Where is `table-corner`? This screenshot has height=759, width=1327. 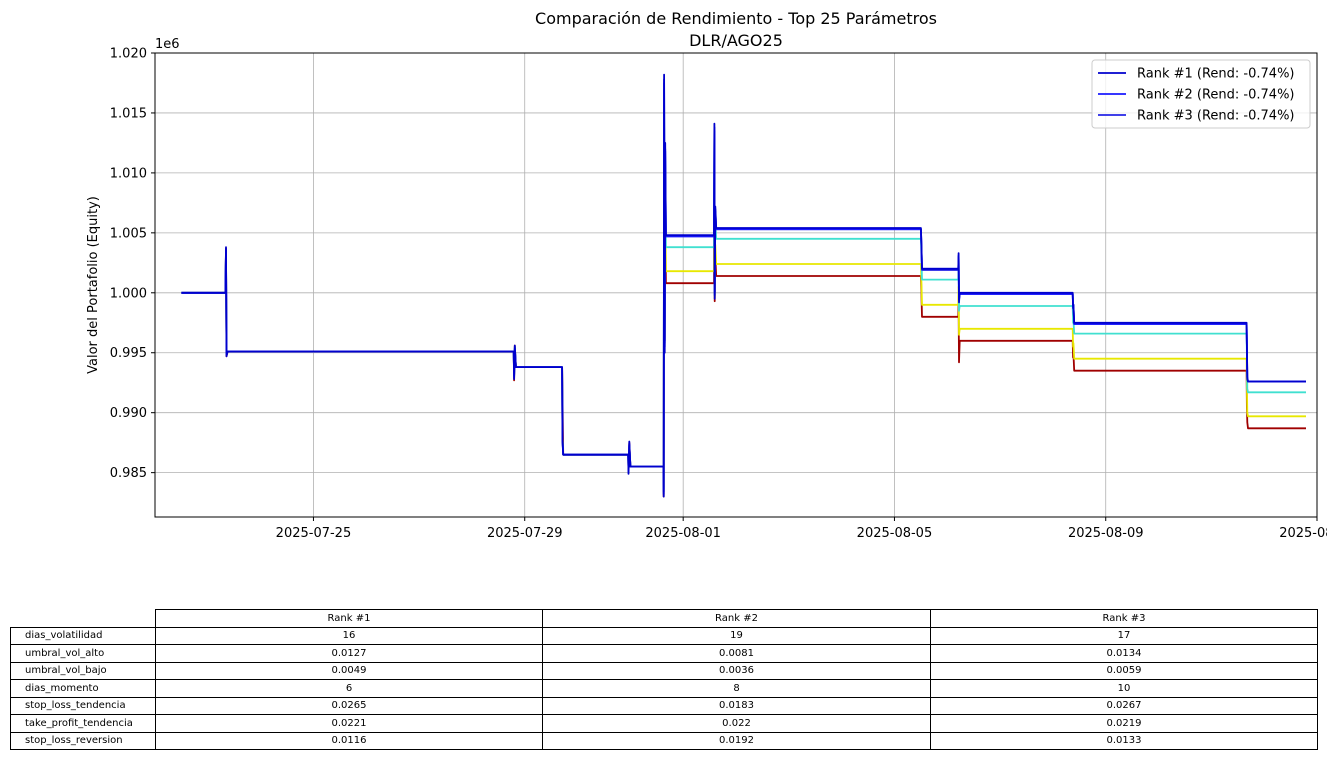 table-corner is located at coordinates (83, 619).